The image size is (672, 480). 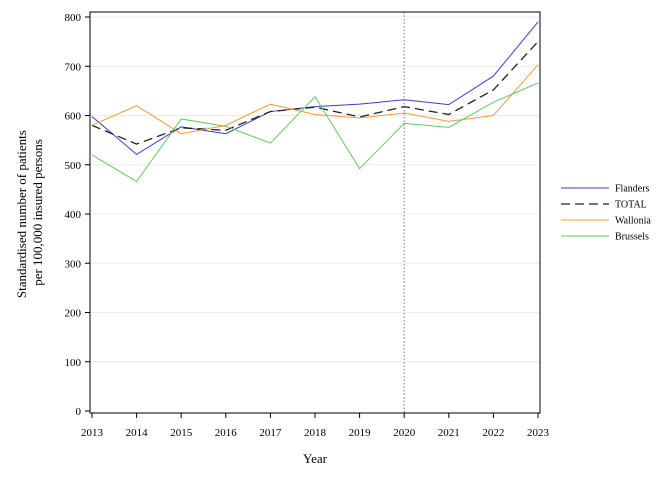 I want to click on y-tick-label: 100, so click(x=73, y=363).